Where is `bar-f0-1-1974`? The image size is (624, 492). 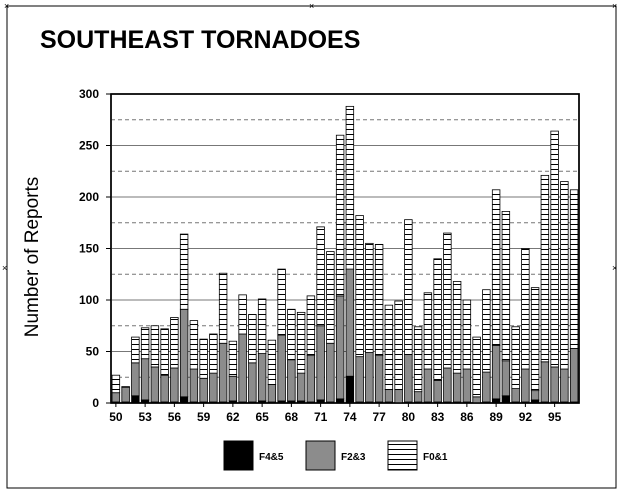
bar-f0-1-1974 is located at coordinates (350, 187).